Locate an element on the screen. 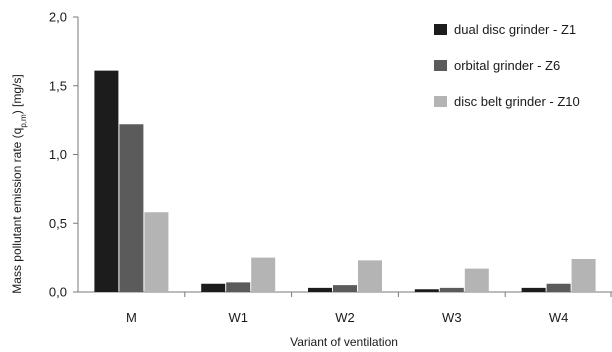 Image resolution: width=612 pixels, height=352 pixels. x-tick-label: W1 is located at coordinates (238, 317).